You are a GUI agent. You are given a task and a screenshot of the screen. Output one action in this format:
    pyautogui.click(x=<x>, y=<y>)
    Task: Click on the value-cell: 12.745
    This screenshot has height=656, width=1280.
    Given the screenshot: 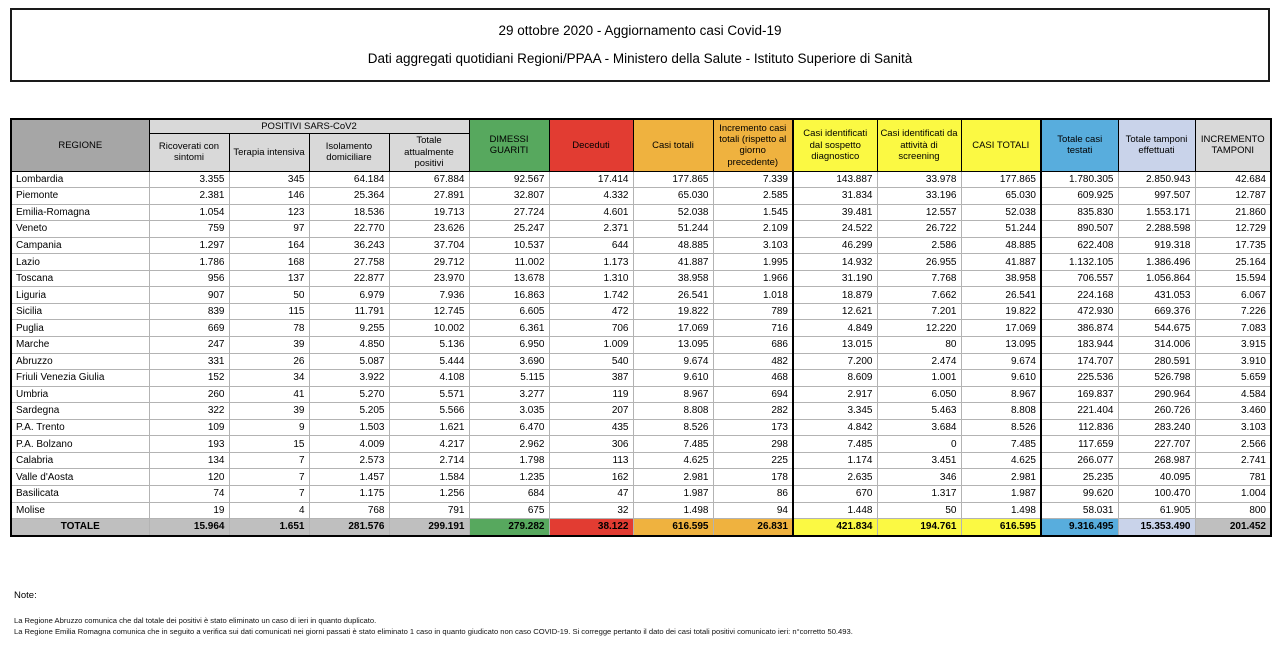 What is the action you would take?
    pyautogui.click(x=429, y=311)
    